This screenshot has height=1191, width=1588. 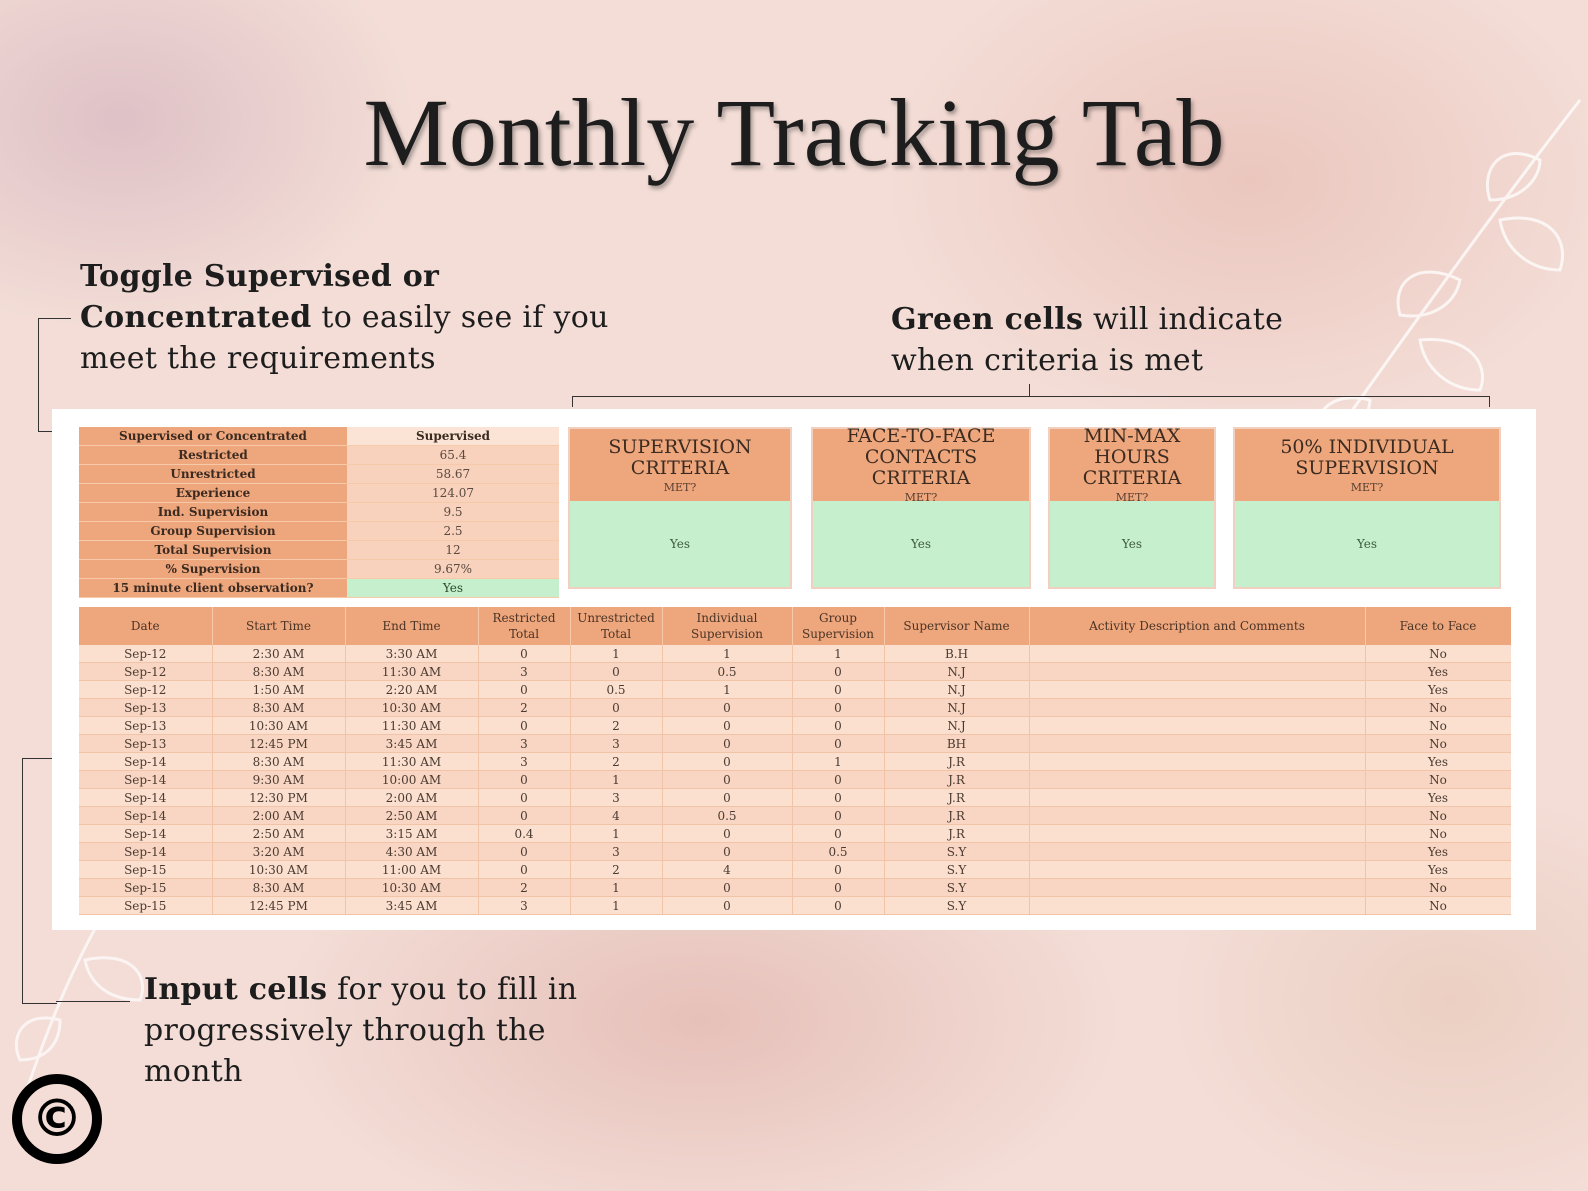 I want to click on input-cell: B.H, so click(x=957, y=654).